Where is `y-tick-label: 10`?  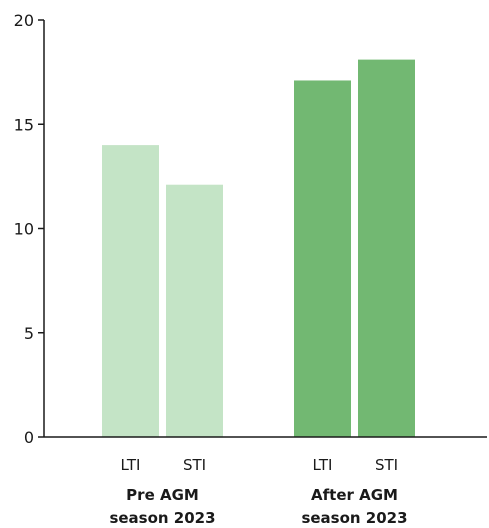 y-tick-label: 10 is located at coordinates (24, 229).